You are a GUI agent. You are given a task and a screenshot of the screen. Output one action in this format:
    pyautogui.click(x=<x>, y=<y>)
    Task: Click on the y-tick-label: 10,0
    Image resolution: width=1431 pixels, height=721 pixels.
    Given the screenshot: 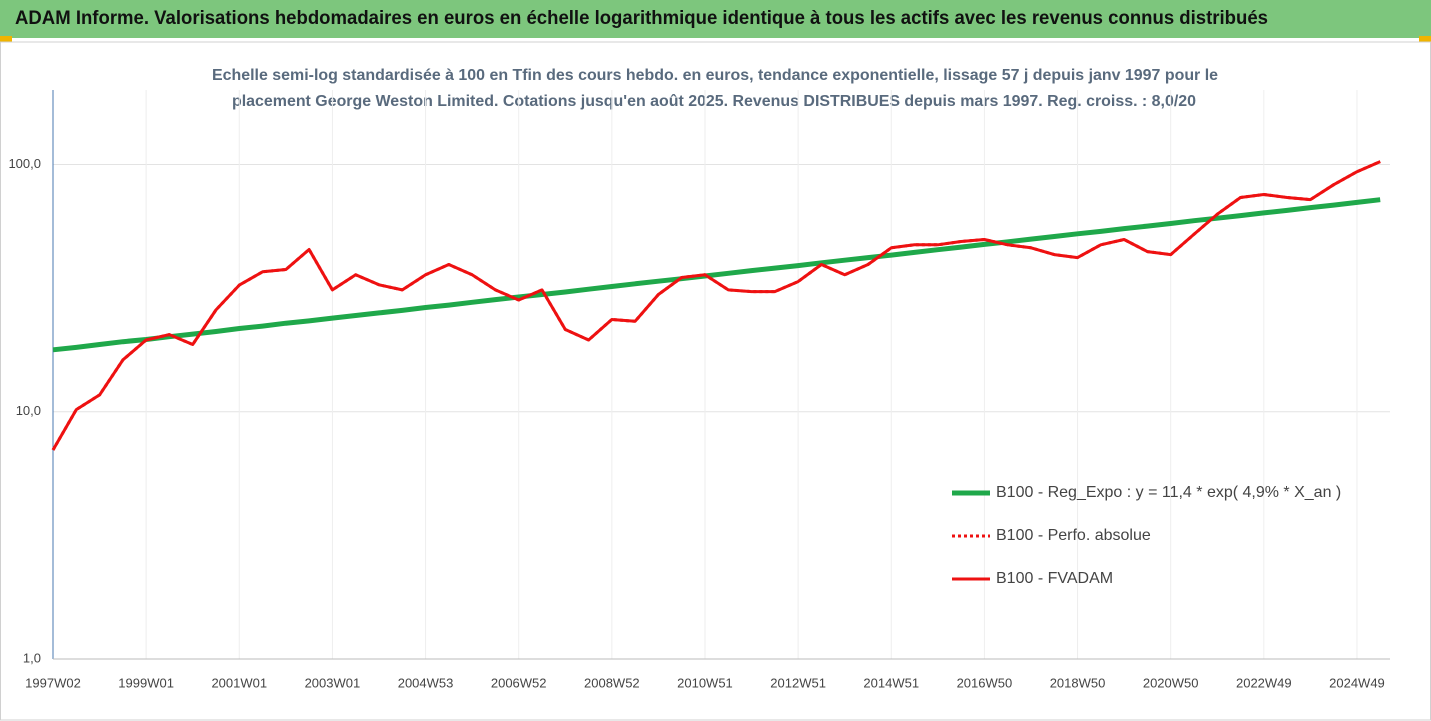 What is the action you would take?
    pyautogui.click(x=28, y=410)
    